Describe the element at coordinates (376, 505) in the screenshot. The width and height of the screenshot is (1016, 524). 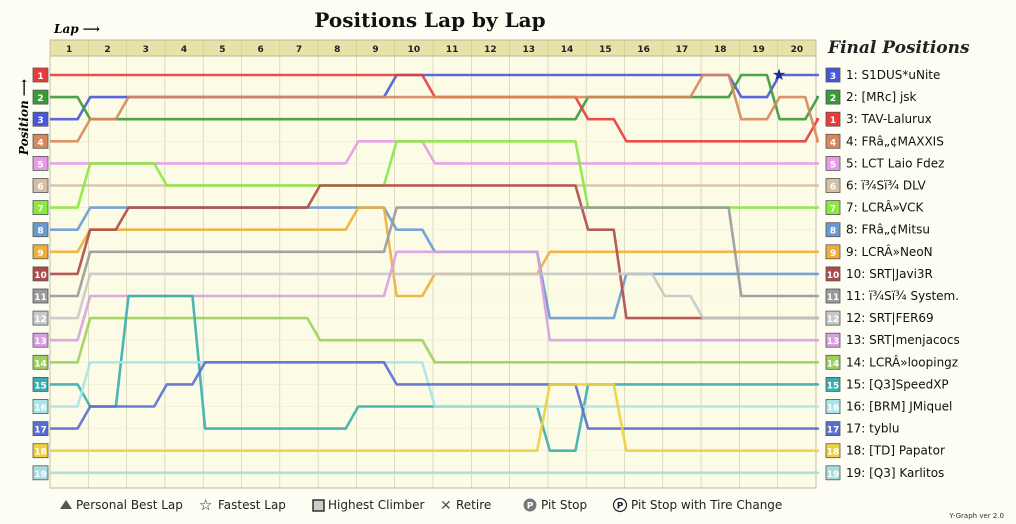
I see `legend-highest-climber: Highest Climber` at that location.